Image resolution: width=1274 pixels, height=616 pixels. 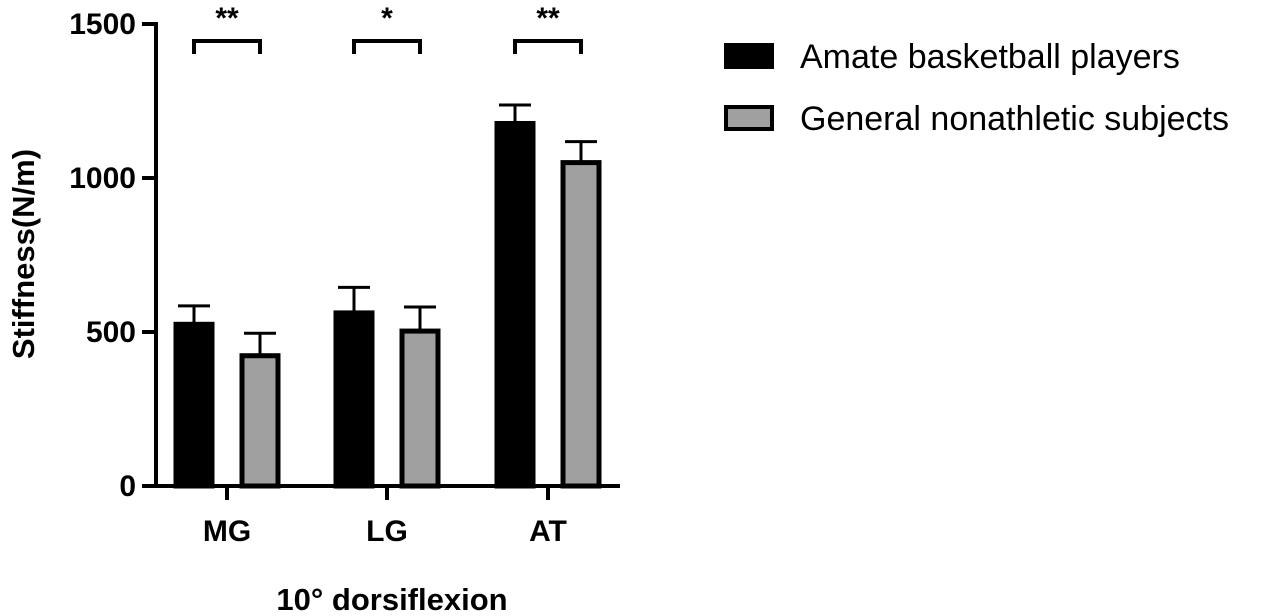 I want to click on x-axis: MG LG AT, so click(x=387, y=516).